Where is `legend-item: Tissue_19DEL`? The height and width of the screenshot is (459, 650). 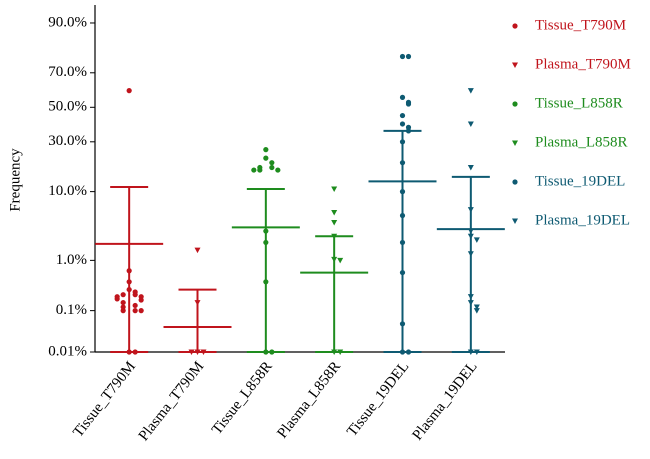 legend-item: Tissue_19DEL is located at coordinates (568, 181).